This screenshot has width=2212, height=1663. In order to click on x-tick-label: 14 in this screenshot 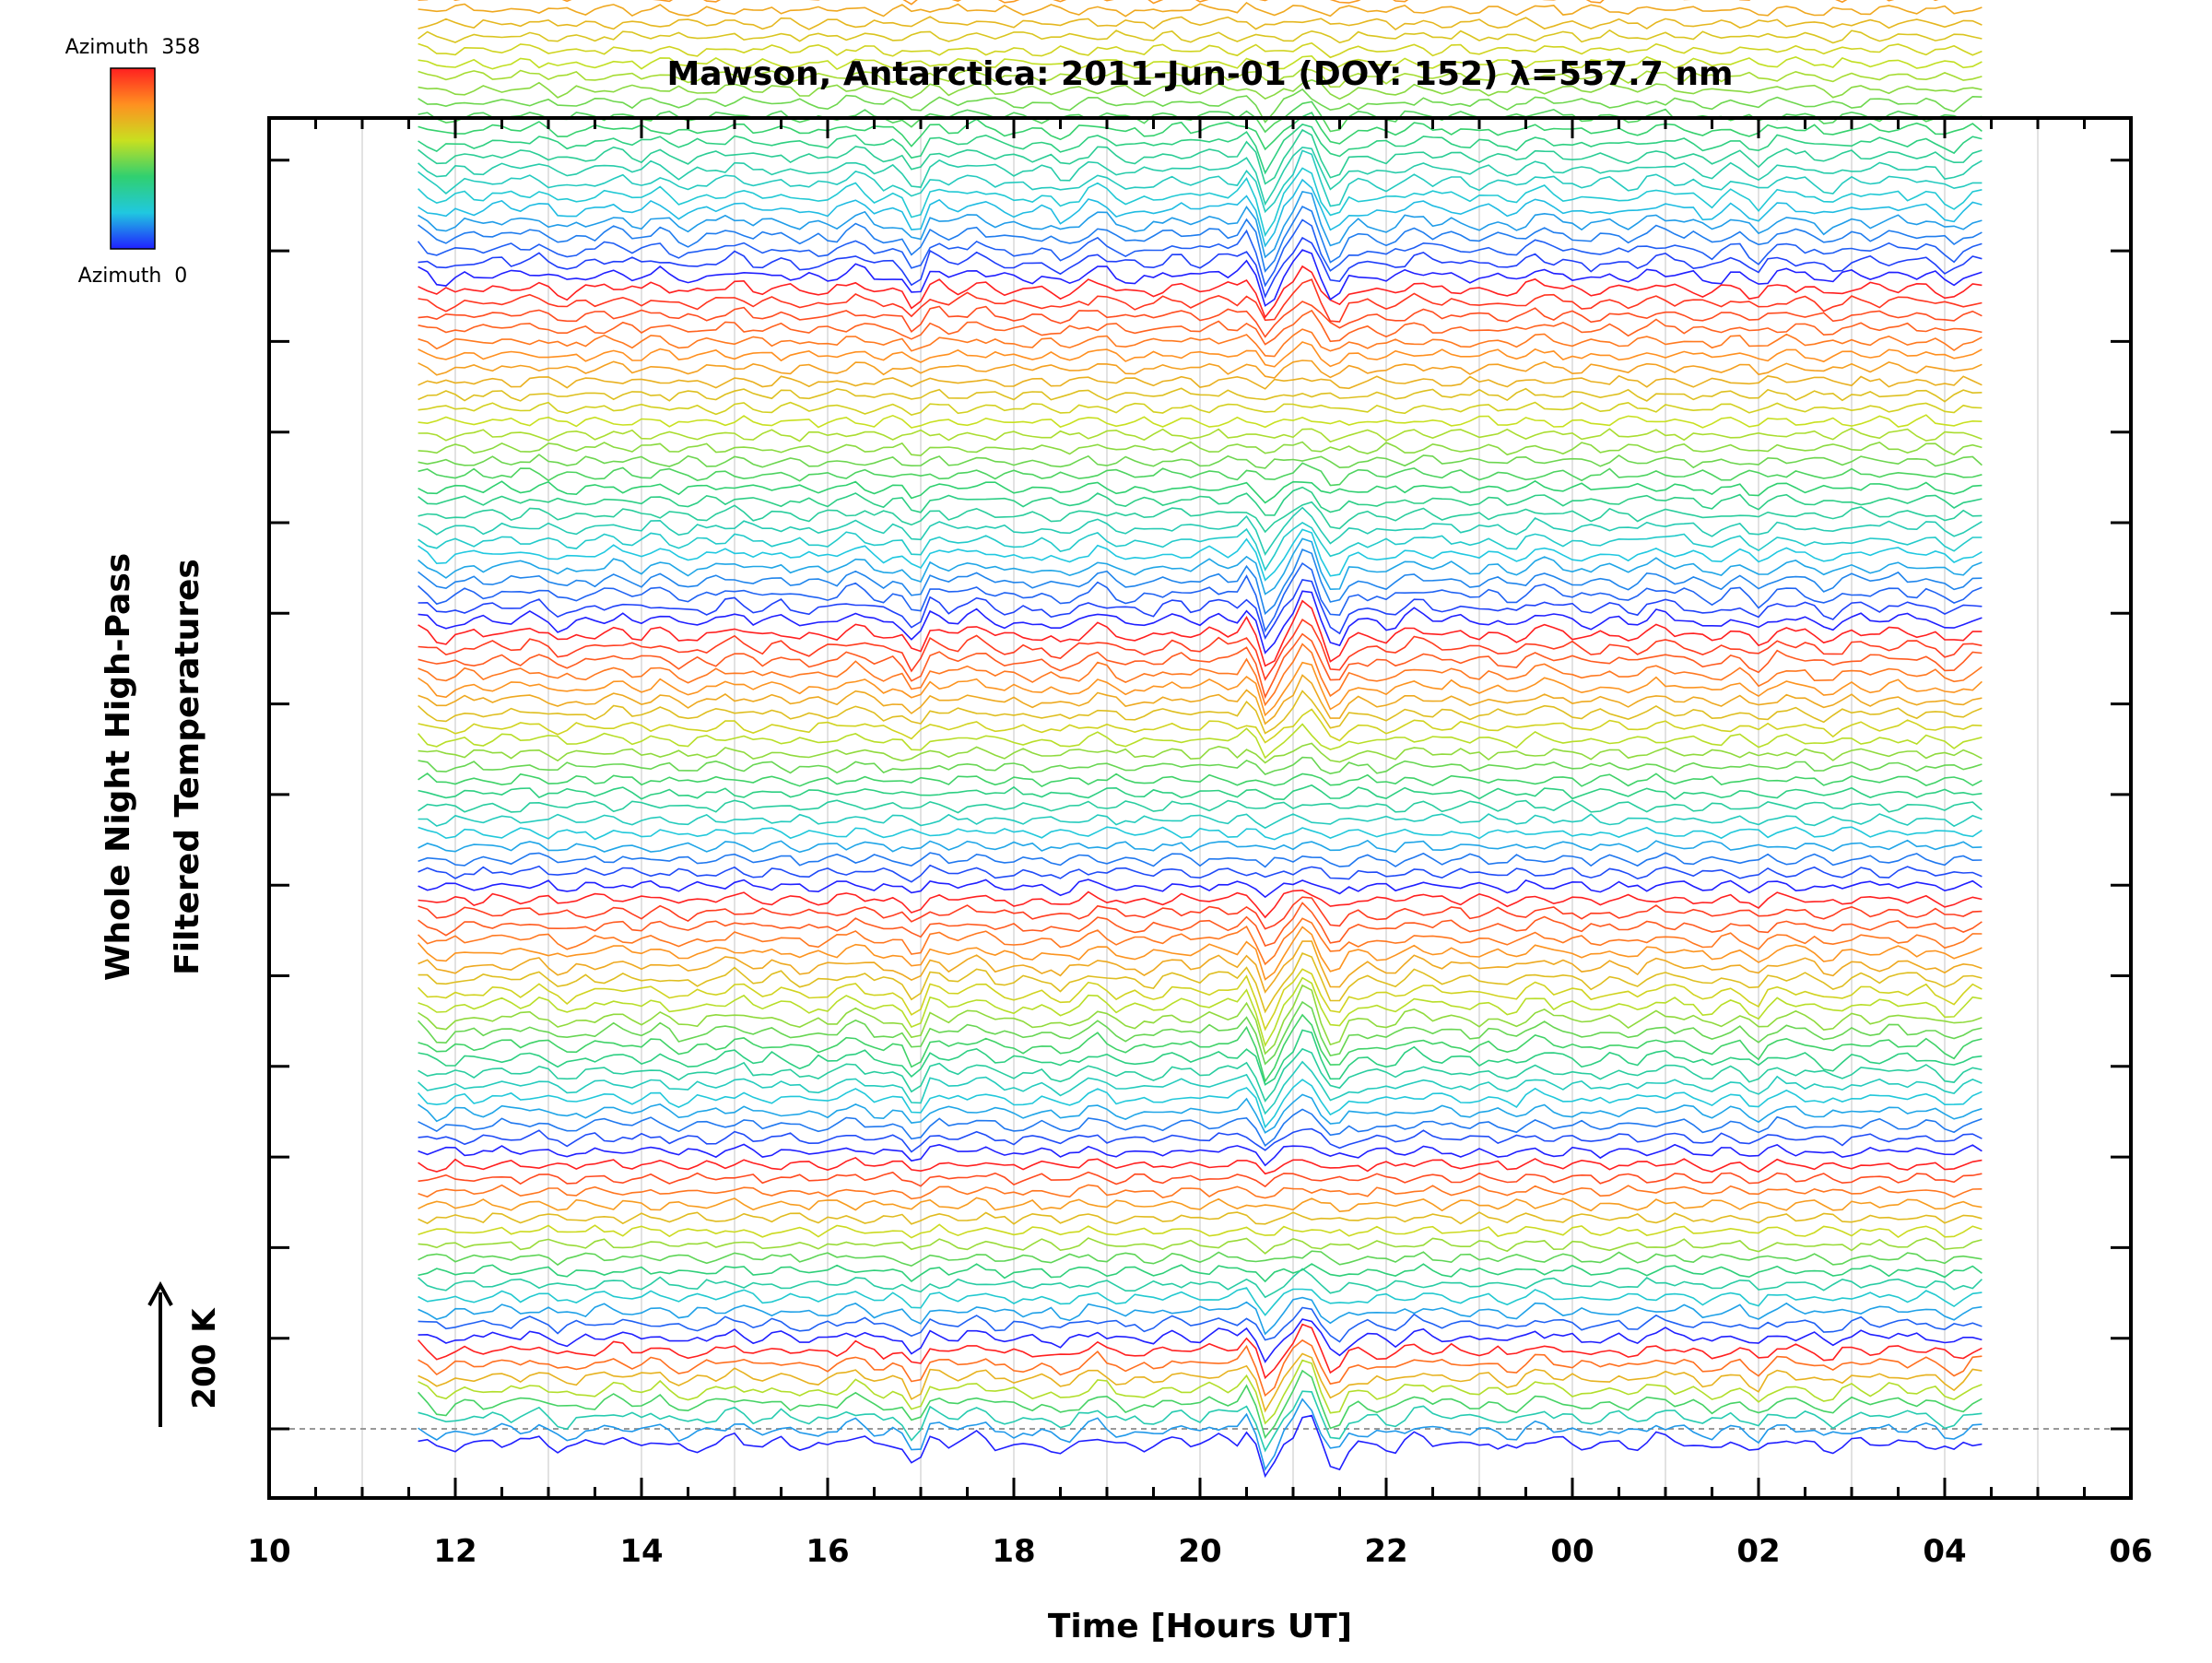, I will do `click(641, 1551)`.